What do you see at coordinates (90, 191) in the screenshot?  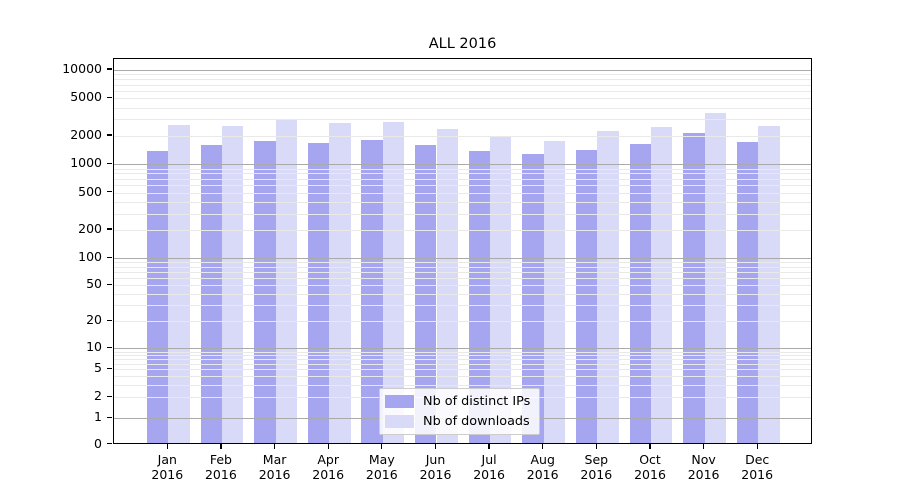 I see `y-tick-label: 500` at bounding box center [90, 191].